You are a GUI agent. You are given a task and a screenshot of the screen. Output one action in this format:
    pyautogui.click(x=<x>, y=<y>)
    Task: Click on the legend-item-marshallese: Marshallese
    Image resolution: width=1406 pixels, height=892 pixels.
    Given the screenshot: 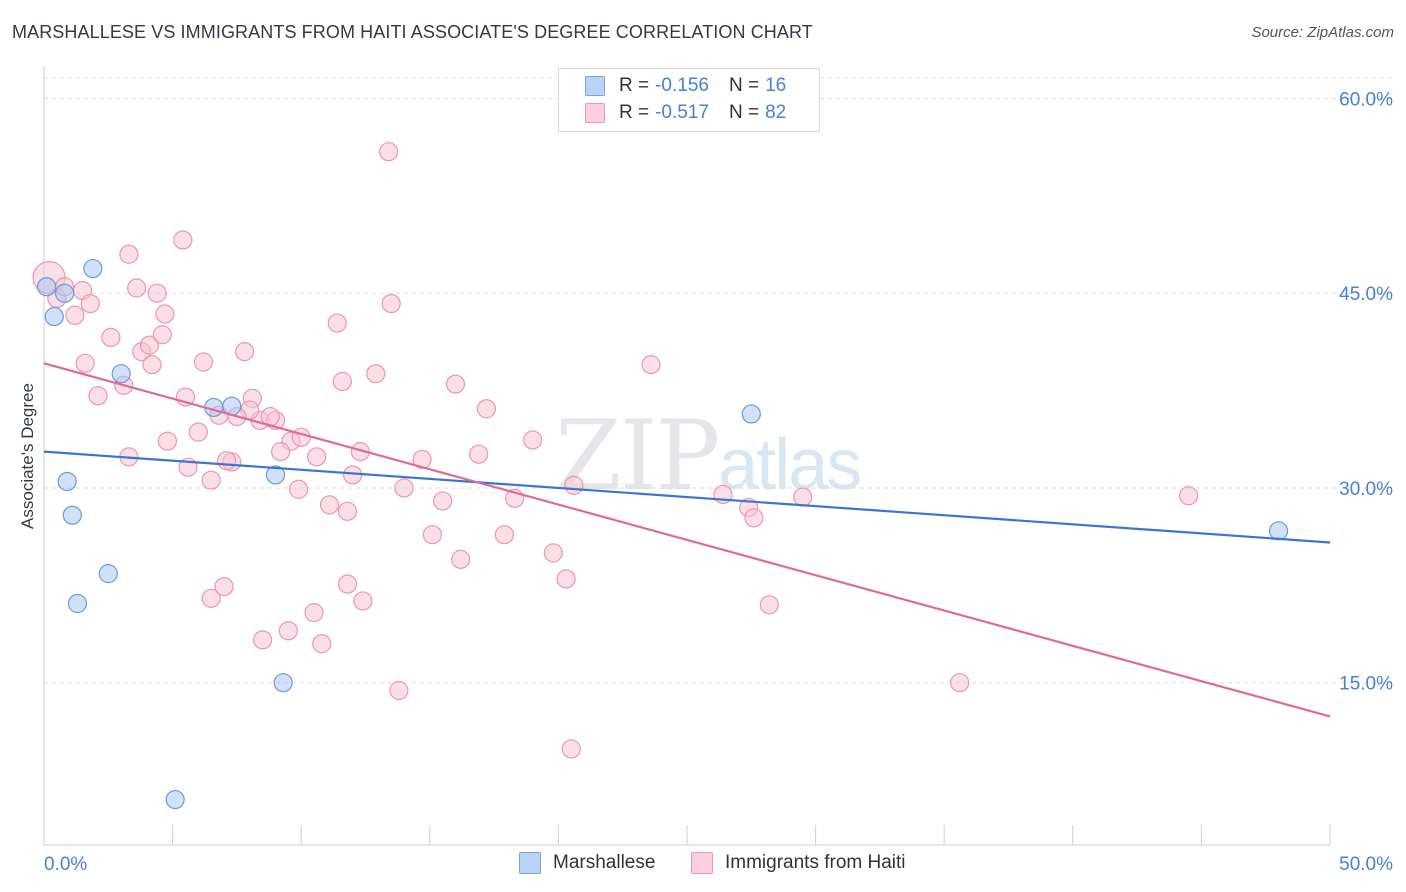 What is the action you would take?
    pyautogui.click(x=587, y=863)
    